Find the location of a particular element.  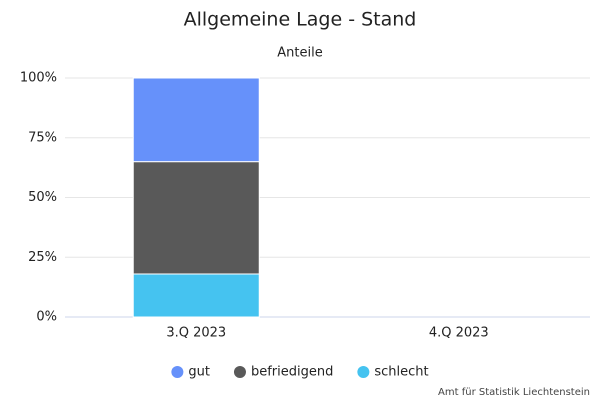

legend-label: schlecht is located at coordinates (401, 372).